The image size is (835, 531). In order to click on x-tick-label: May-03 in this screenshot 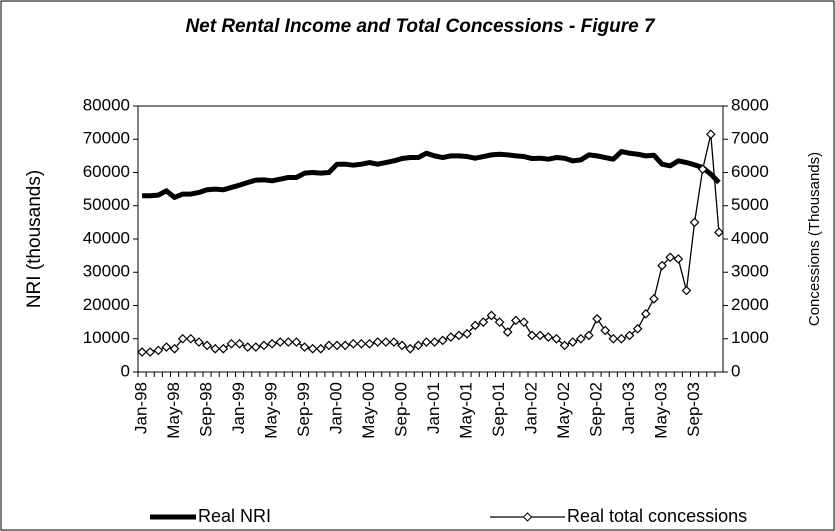, I will do `click(661, 410)`.